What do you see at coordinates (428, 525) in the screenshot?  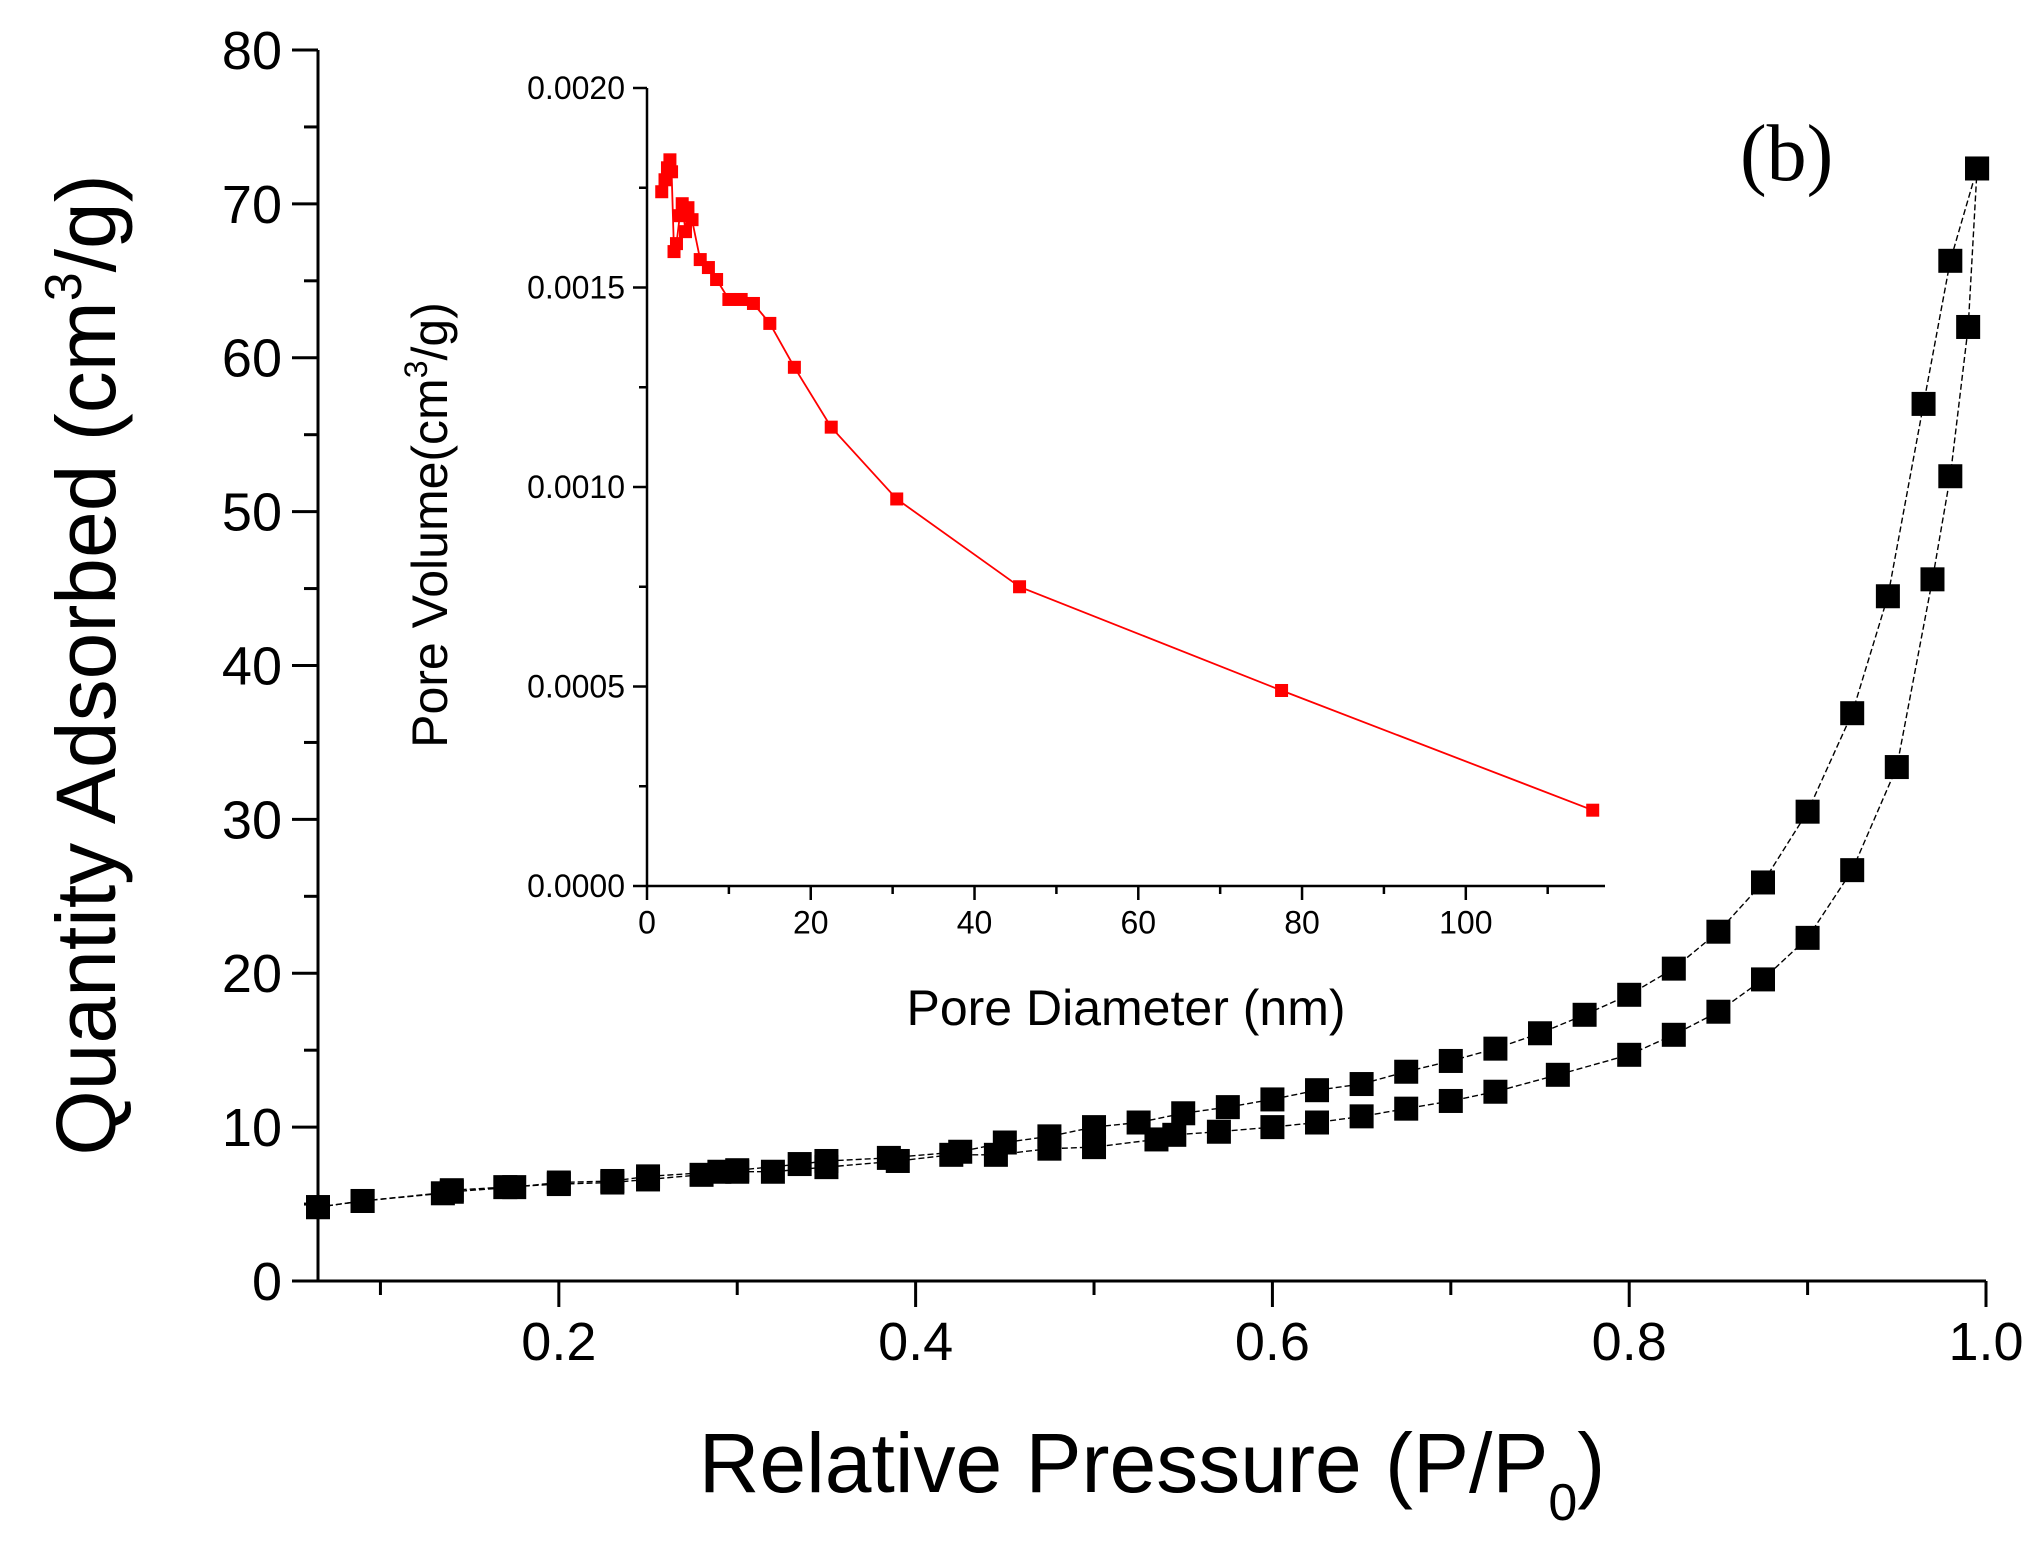 I see `inset-y-axis-title: Pore Volume(cm3/g)` at bounding box center [428, 525].